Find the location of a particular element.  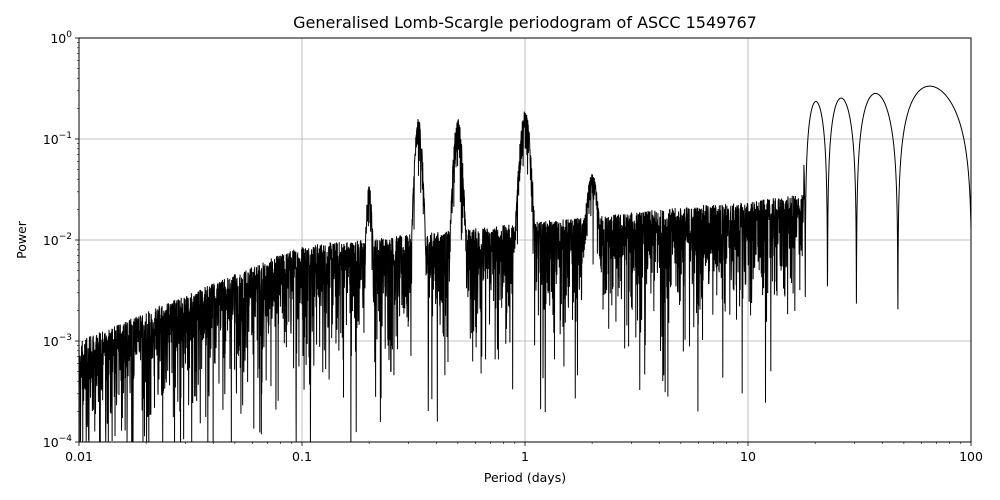

x-axis-label: Period (days) is located at coordinates (525, 477).